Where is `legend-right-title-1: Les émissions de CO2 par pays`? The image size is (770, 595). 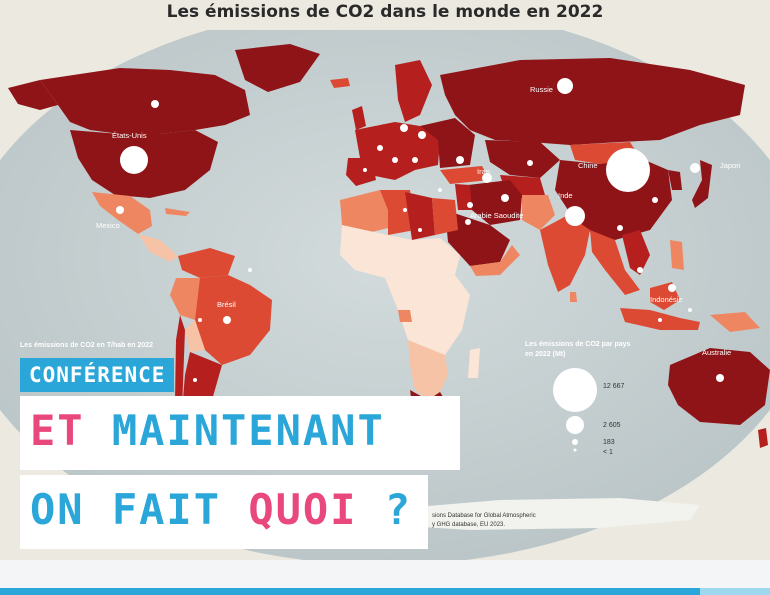
legend-right-title-1: Les émissions de CO2 par pays is located at coordinates (578, 344).